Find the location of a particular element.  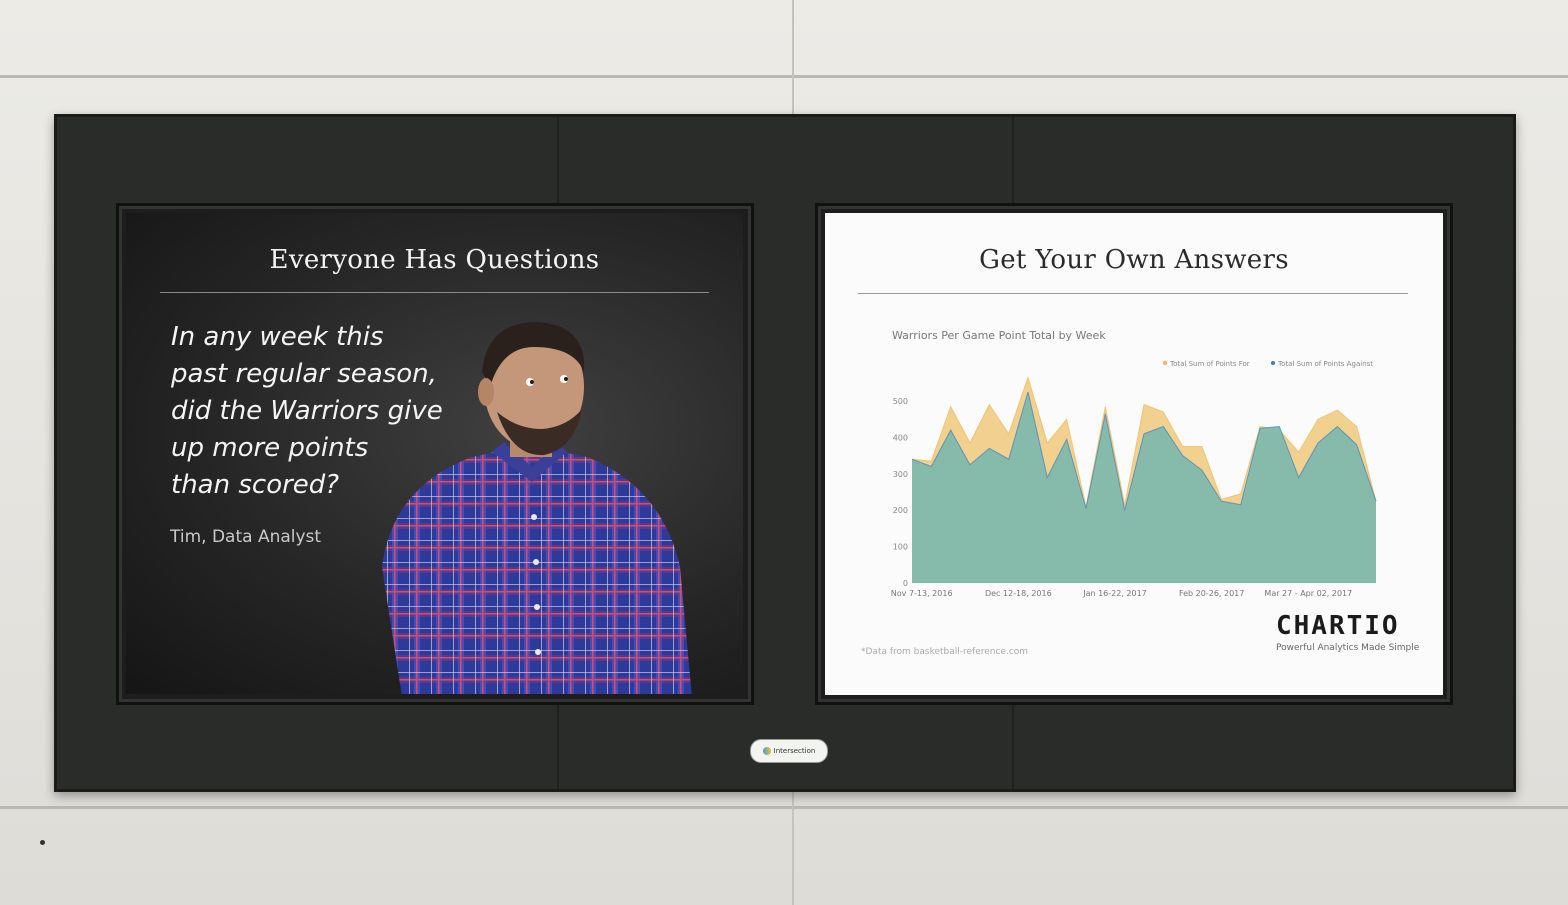

beard is located at coordinates (539, 432).